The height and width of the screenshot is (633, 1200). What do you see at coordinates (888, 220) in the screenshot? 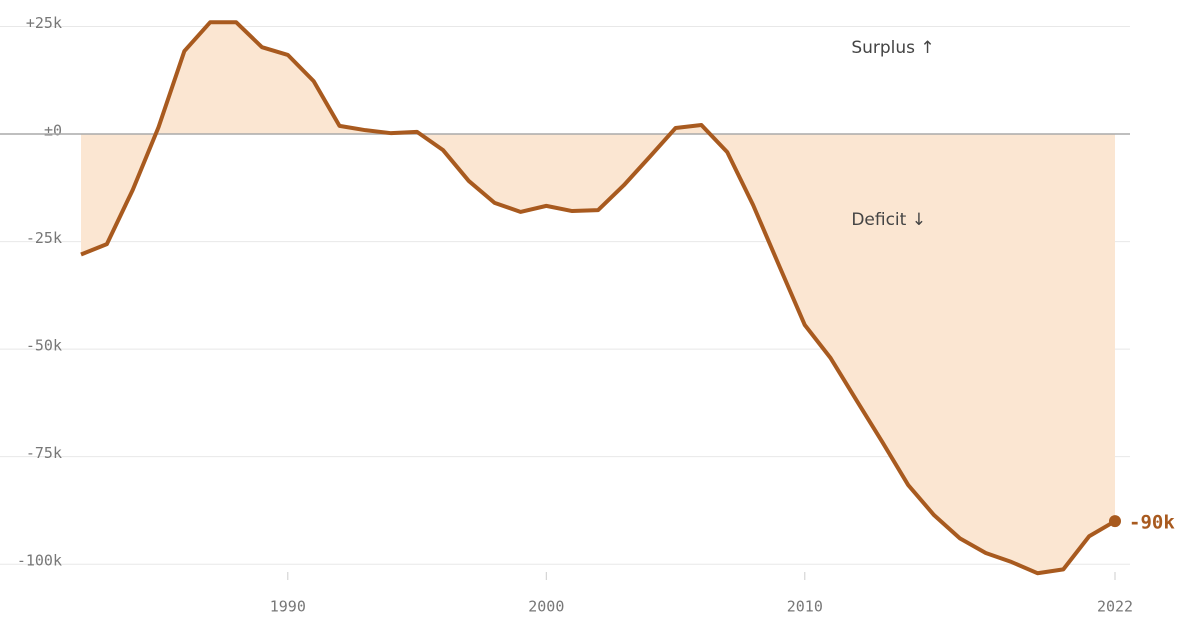
I see `annotation: Deficit ↓` at bounding box center [888, 220].